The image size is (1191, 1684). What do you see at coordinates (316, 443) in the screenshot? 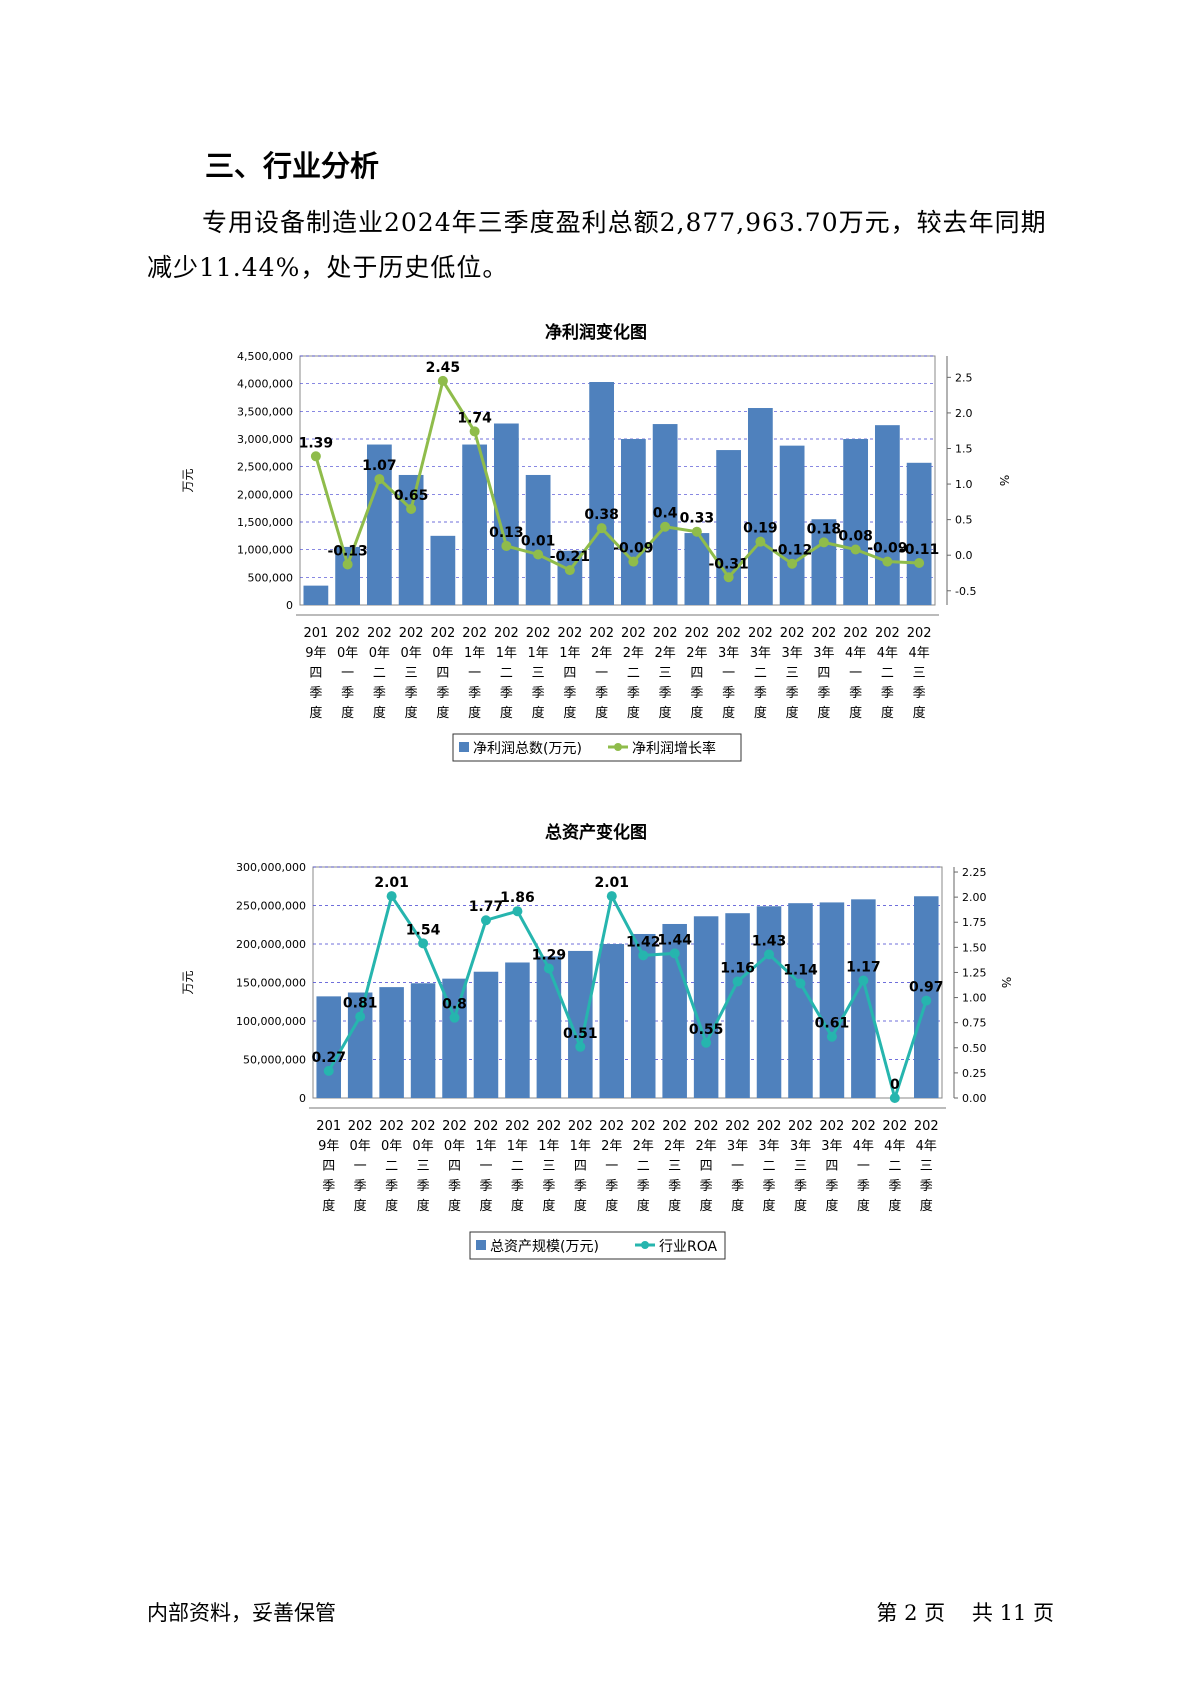
I see `data-label: 1.39` at bounding box center [316, 443].